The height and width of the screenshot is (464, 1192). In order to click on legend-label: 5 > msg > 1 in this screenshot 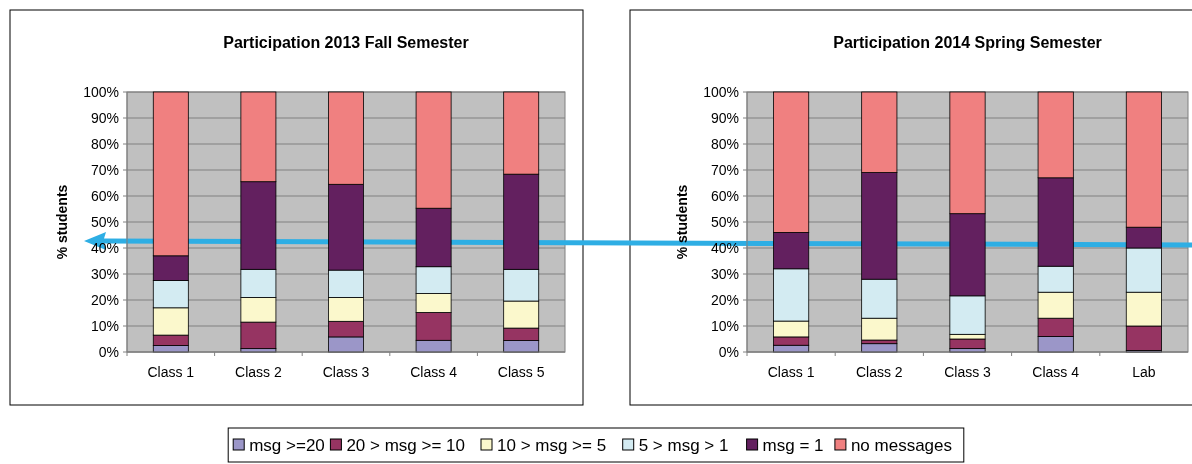, I will do `click(683, 445)`.